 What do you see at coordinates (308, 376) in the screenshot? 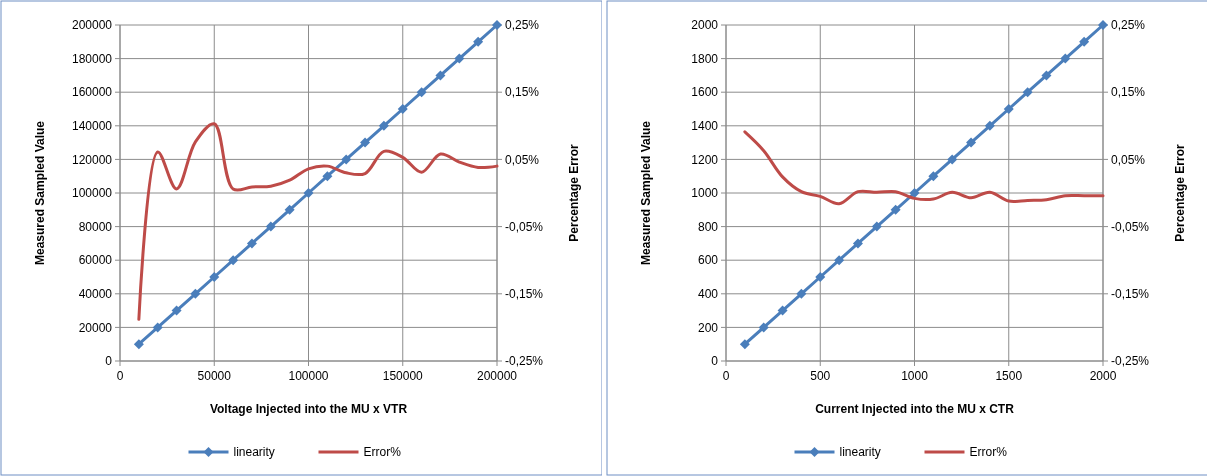
I see `x-tick-label: 100000` at bounding box center [308, 376].